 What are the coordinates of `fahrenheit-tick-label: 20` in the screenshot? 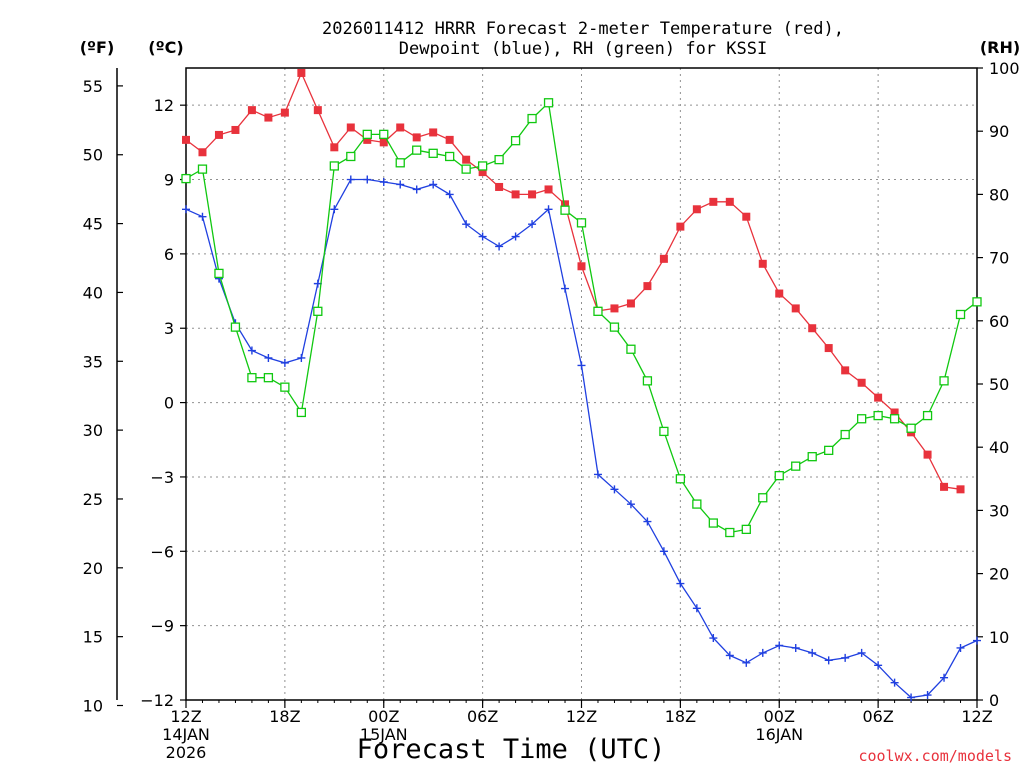 It's located at (93, 568).